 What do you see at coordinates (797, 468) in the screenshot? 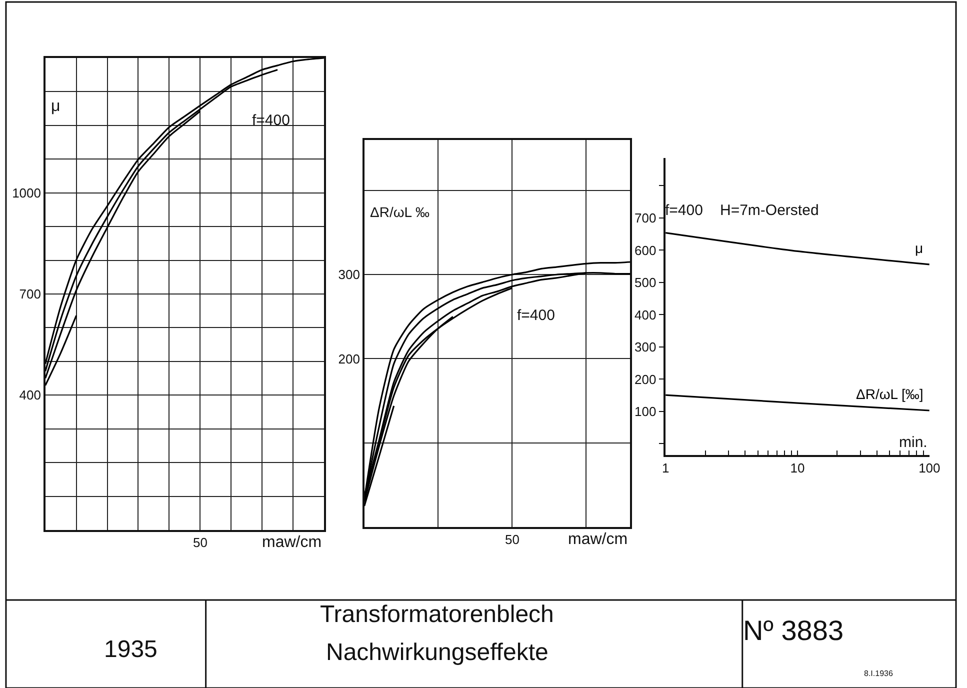
I see `x-tick-label: 10` at bounding box center [797, 468].